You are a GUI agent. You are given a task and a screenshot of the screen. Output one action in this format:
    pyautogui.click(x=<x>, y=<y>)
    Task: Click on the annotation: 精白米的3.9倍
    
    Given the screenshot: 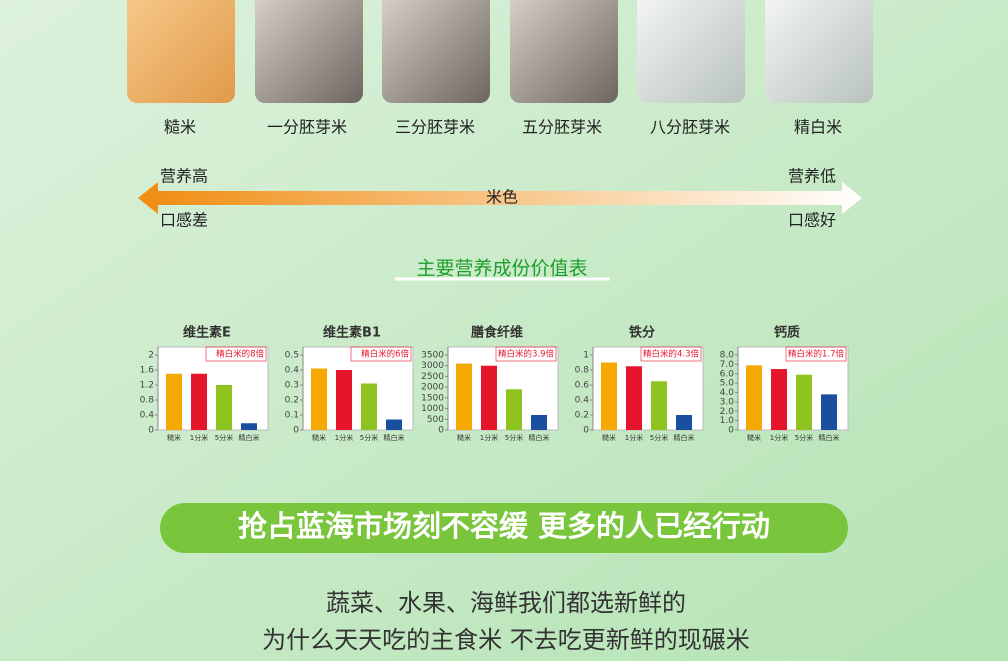 What is the action you would take?
    pyautogui.click(x=526, y=354)
    